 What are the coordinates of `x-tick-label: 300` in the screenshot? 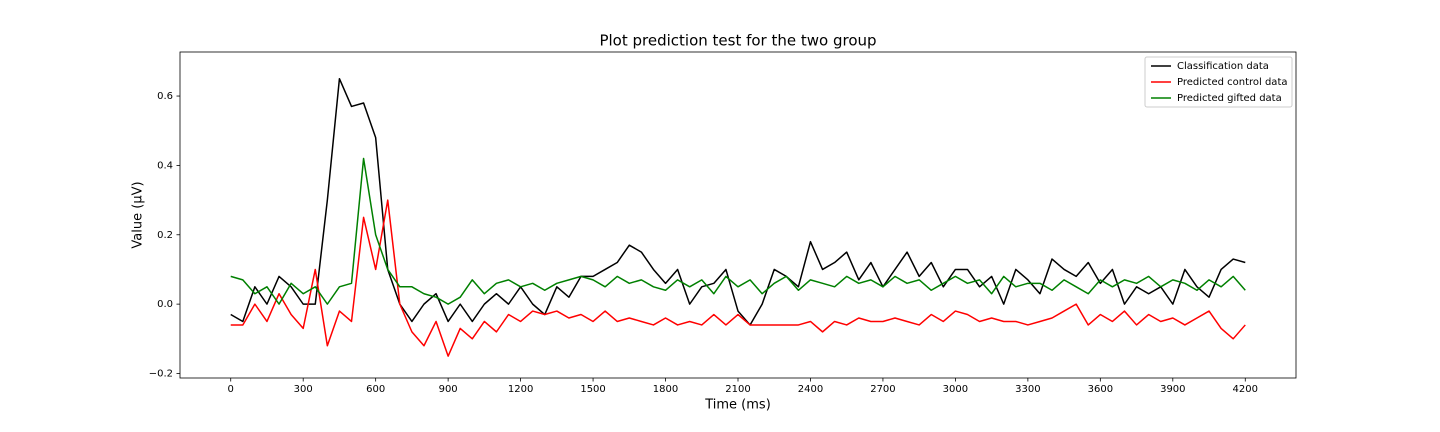 It's located at (303, 389).